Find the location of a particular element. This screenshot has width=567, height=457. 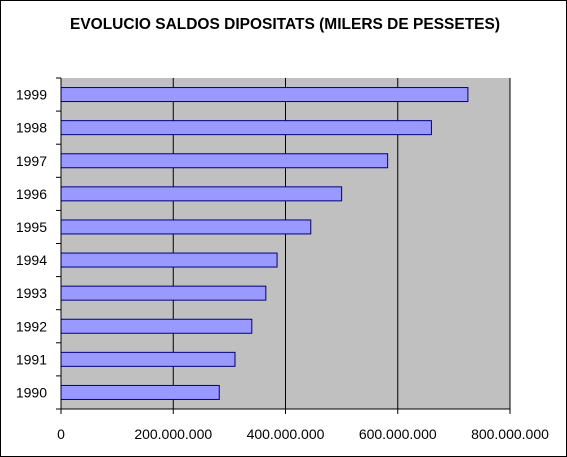

y-tick-label-1990: 1990 is located at coordinates (31, 392).